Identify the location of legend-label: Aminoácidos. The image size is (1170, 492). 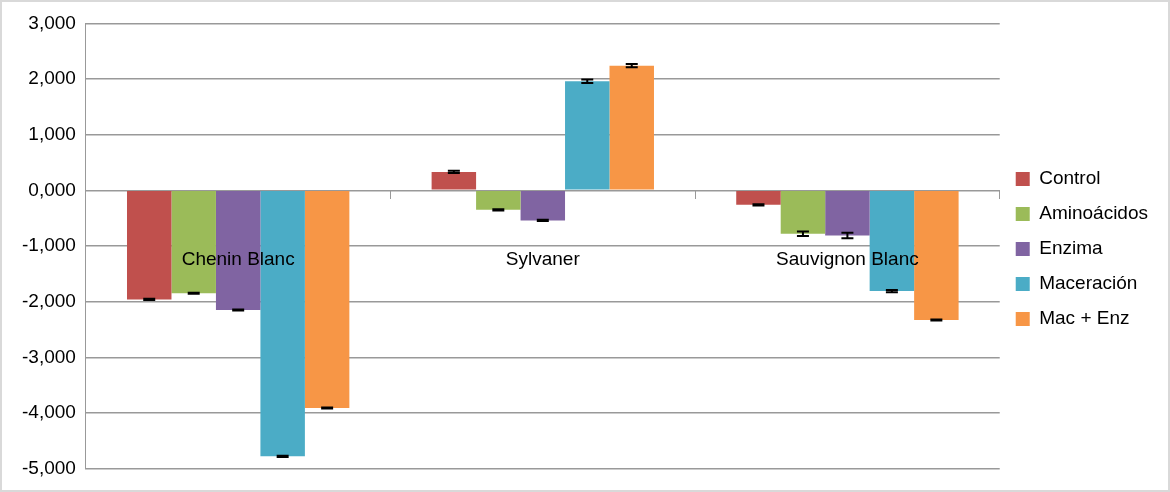
(1093, 213).